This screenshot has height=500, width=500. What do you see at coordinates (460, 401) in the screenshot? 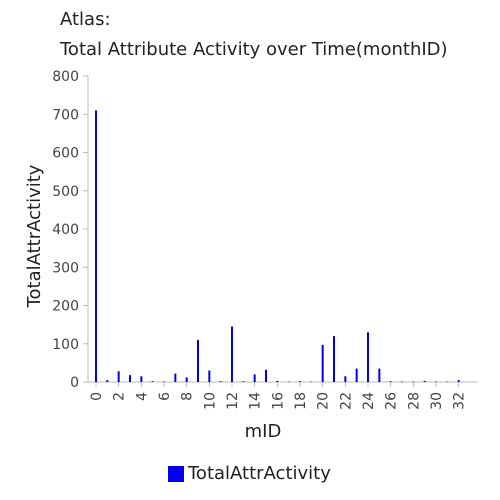
I see `x-tick-label: 32` at bounding box center [460, 401].